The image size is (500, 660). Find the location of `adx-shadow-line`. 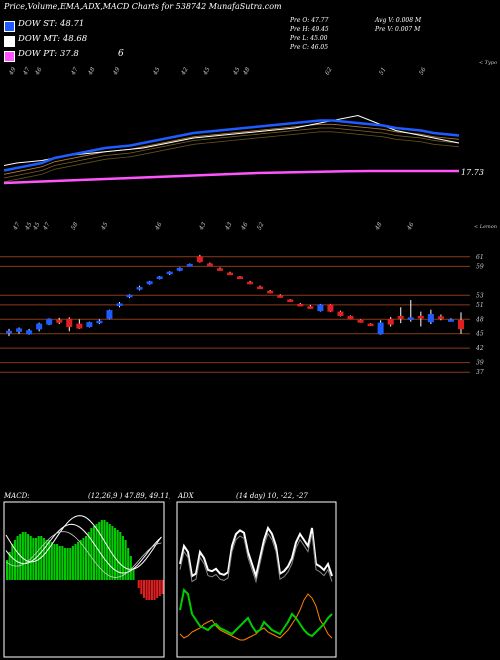

adx-shadow-line is located at coordinates (256, 558).